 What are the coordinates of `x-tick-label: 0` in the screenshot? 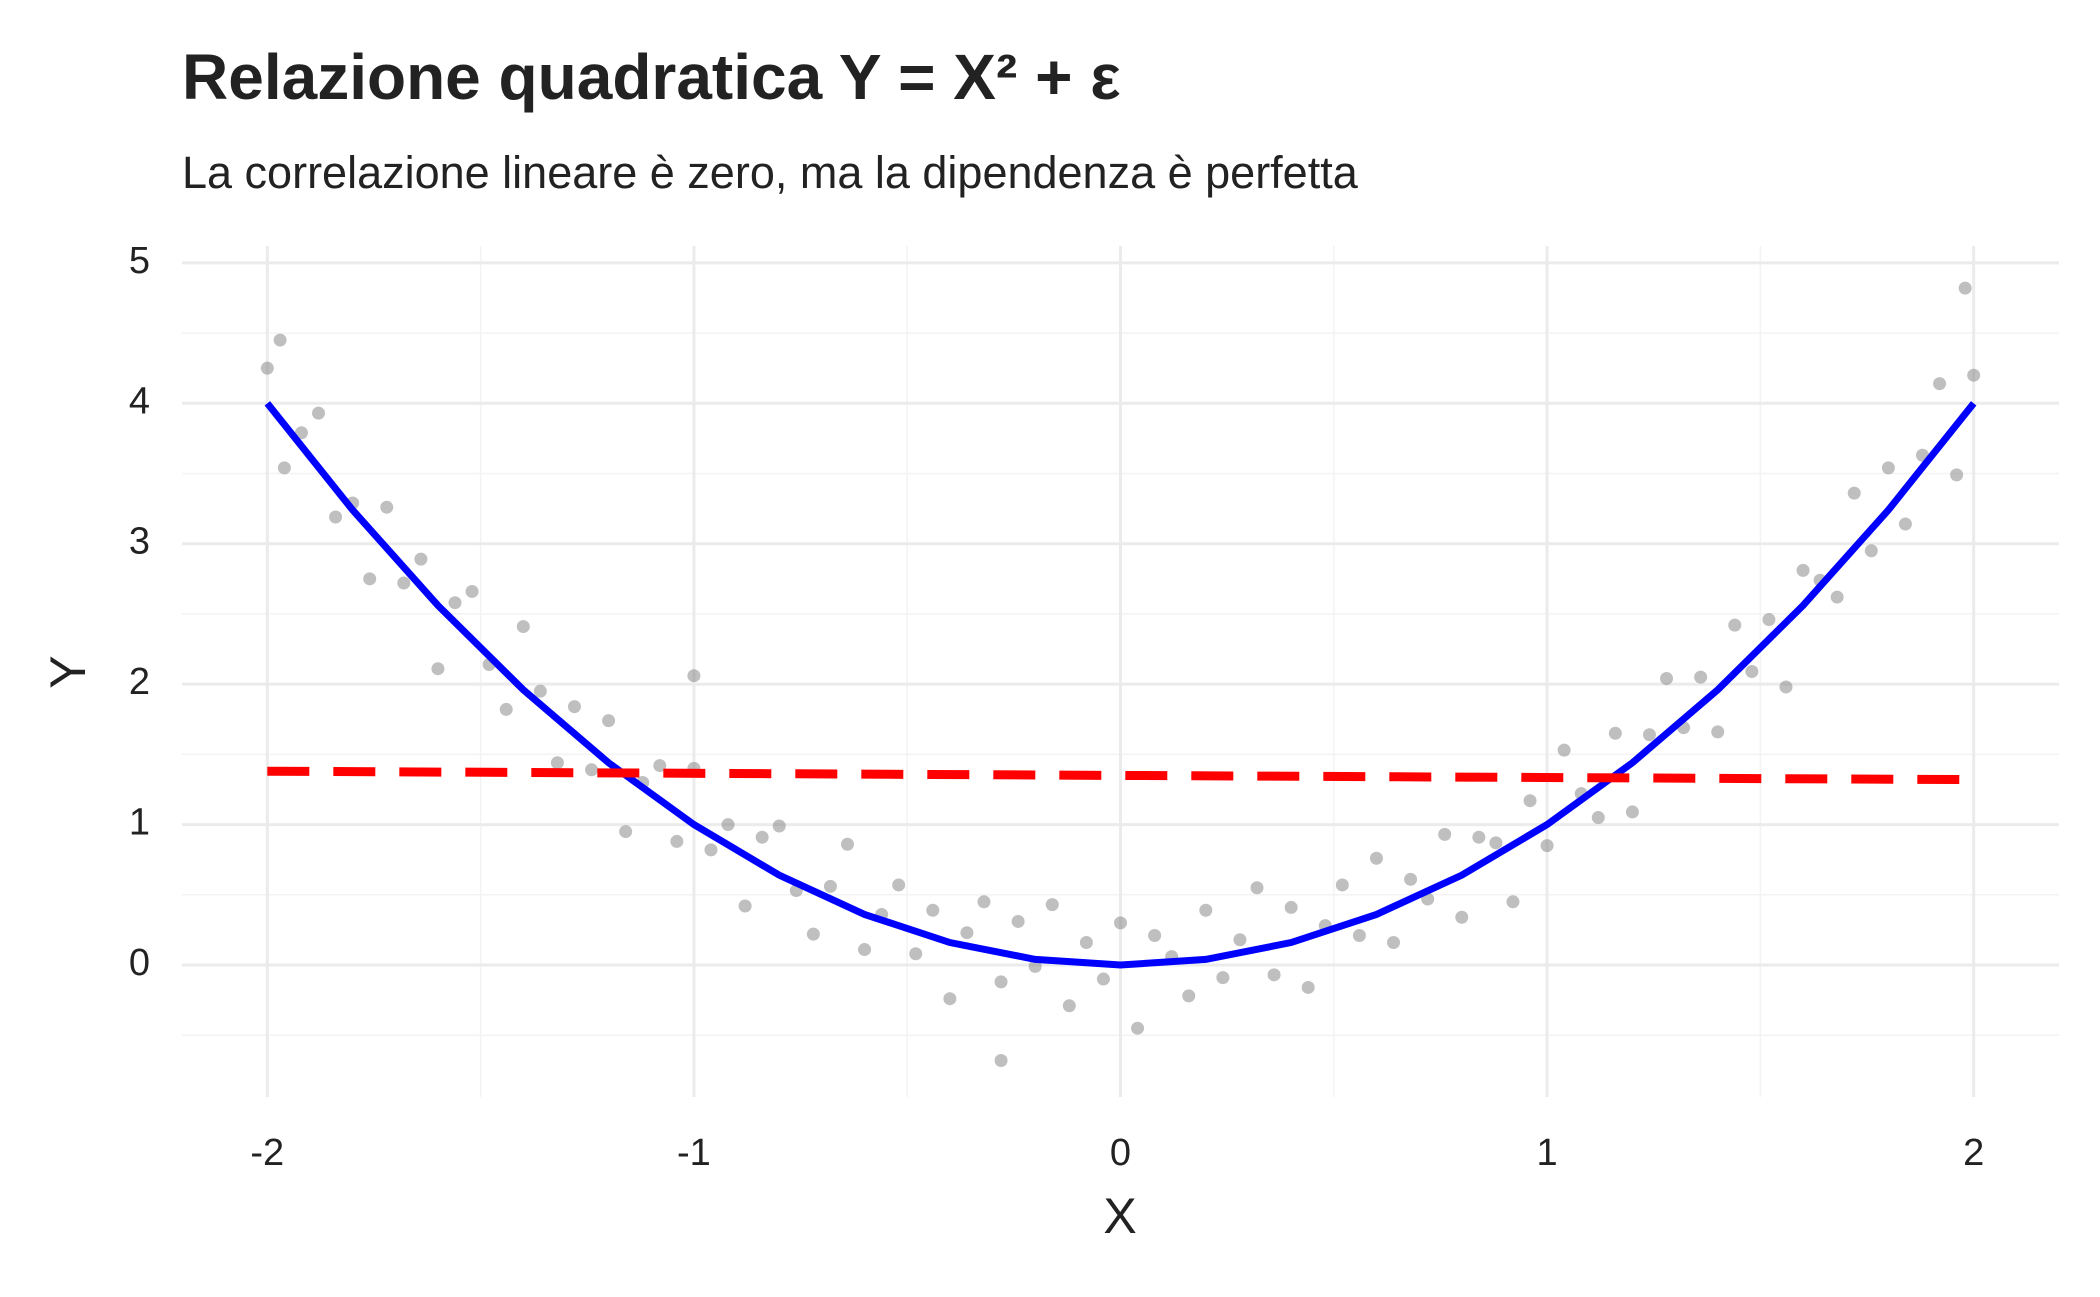 It's located at (1120, 1153).